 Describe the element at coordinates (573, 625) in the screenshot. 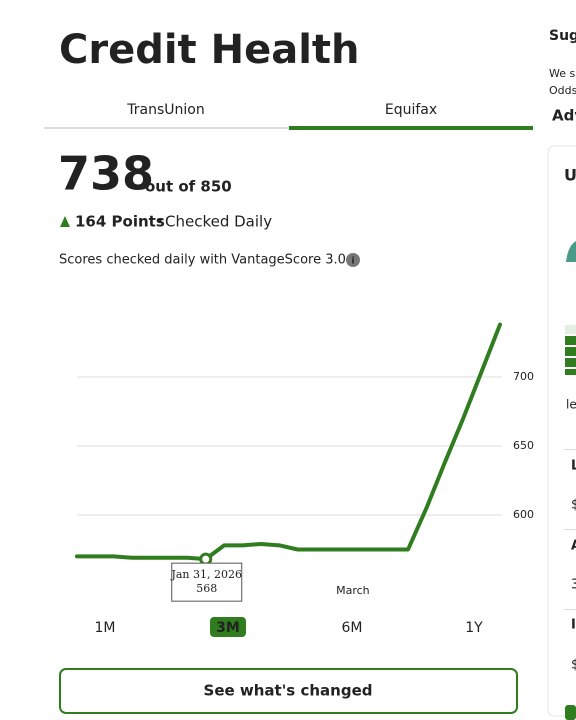

I see `card-row: I` at that location.